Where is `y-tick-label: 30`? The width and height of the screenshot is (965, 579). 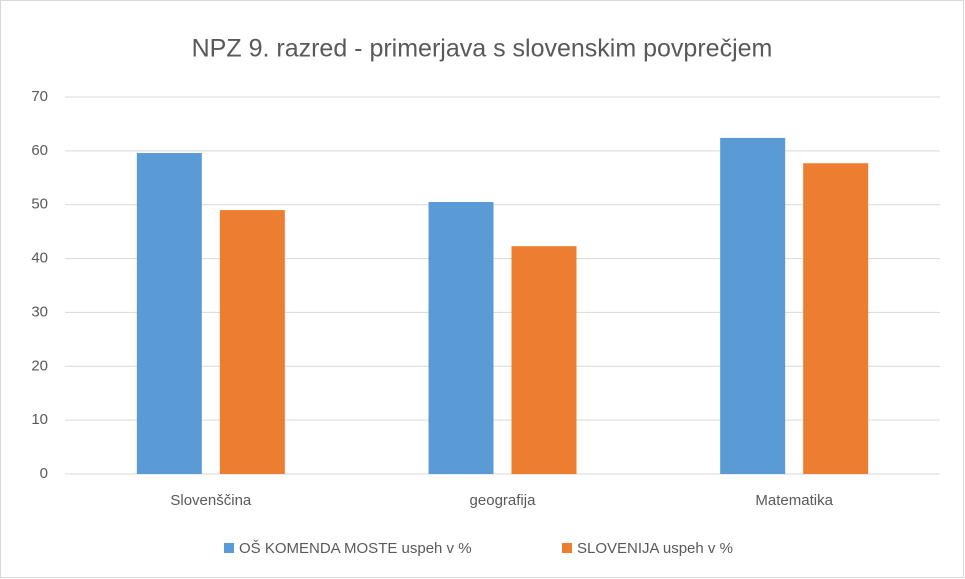 y-tick-label: 30 is located at coordinates (39, 311).